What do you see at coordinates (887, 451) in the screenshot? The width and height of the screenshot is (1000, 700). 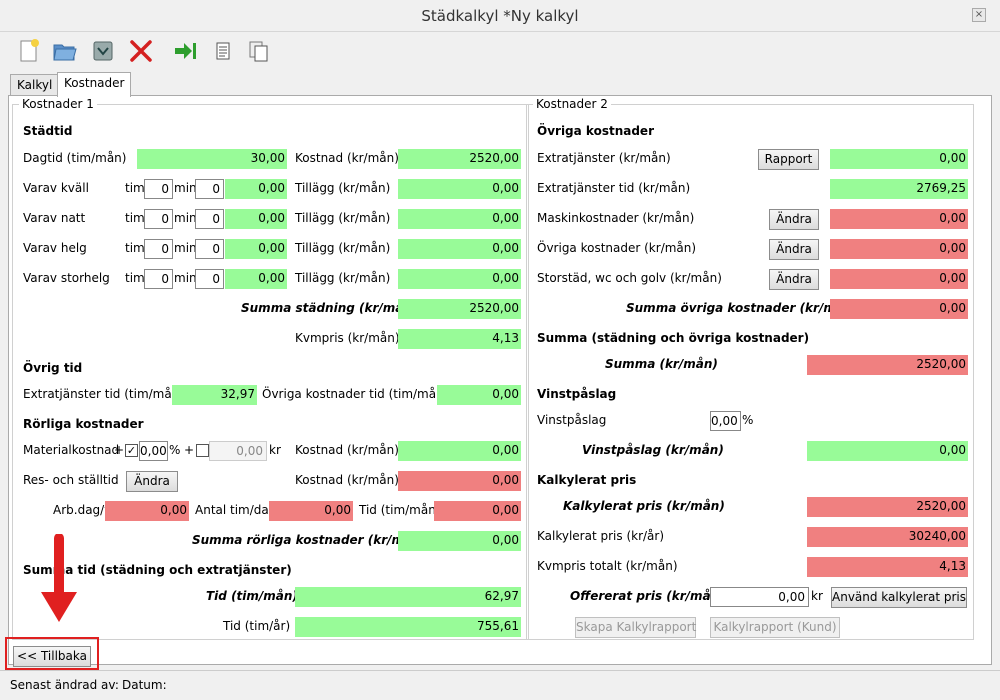 I see `vinstpaslag-result-value: 0,00` at bounding box center [887, 451].